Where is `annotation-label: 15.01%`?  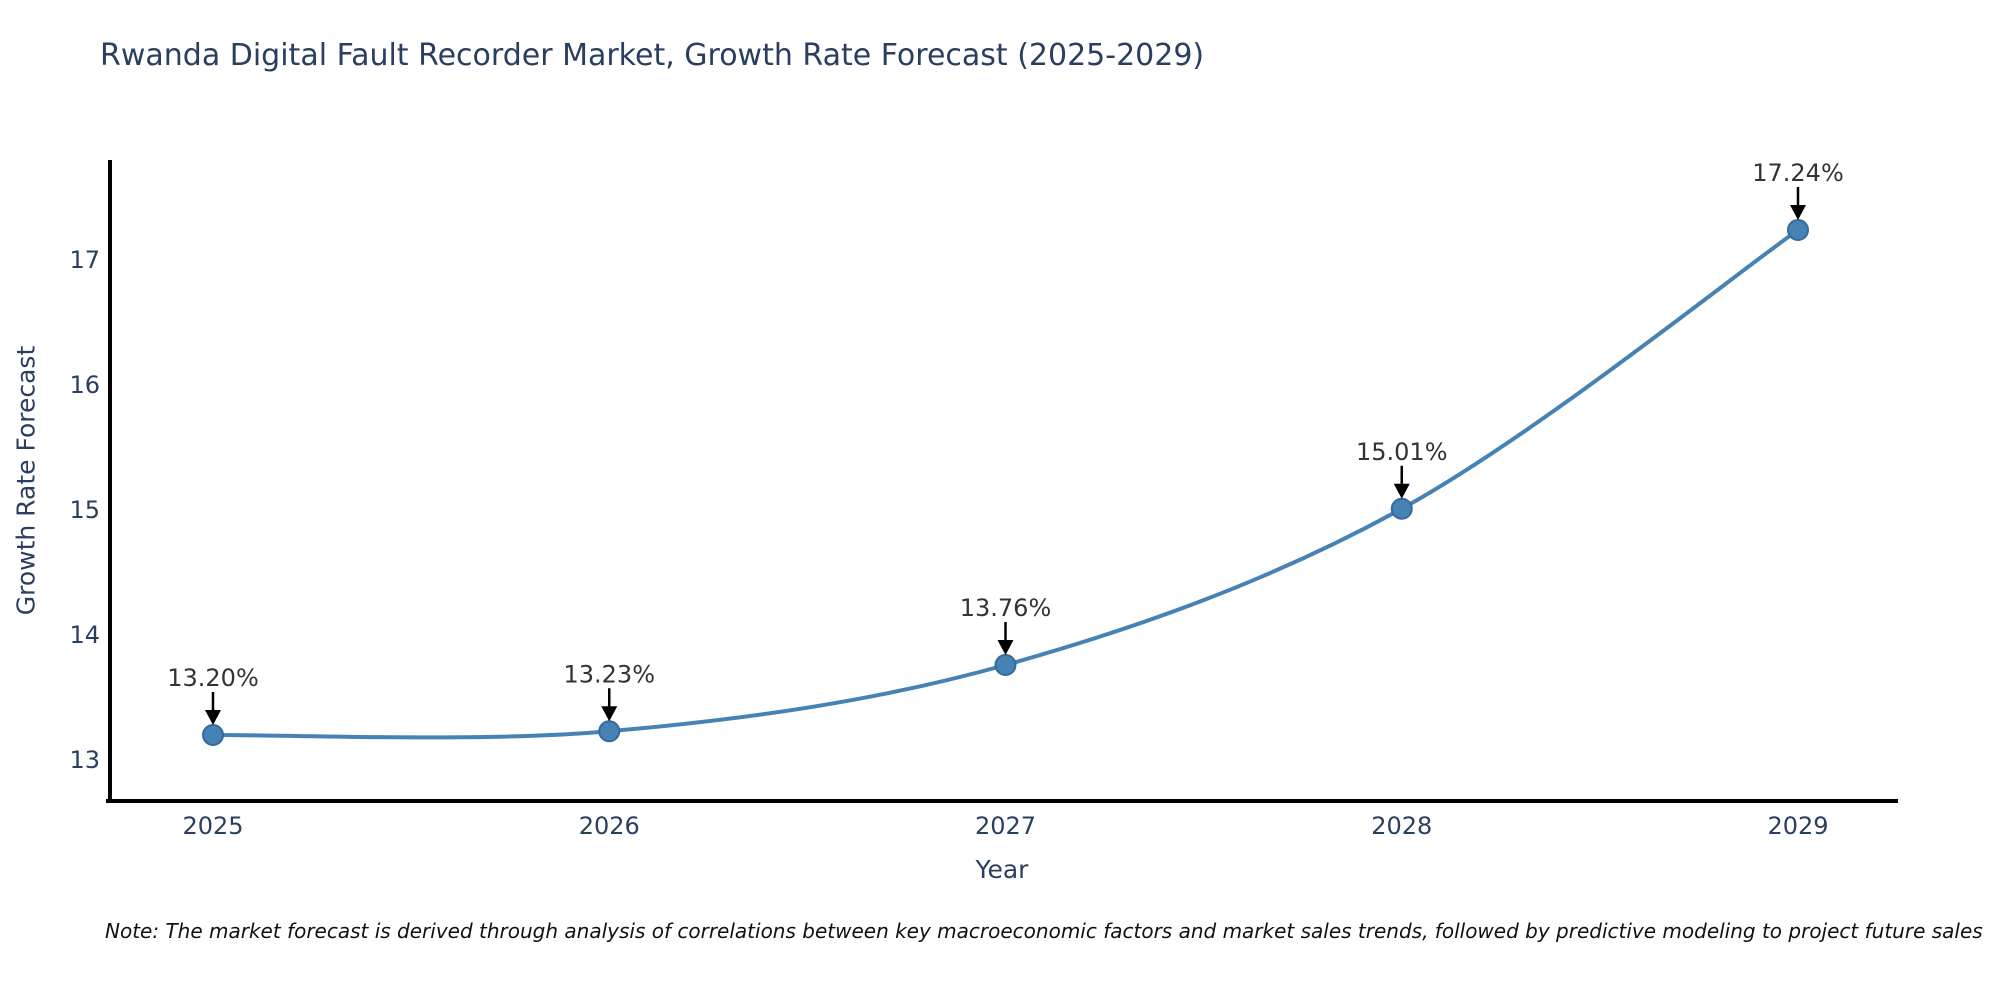 annotation-label: 15.01% is located at coordinates (1402, 452).